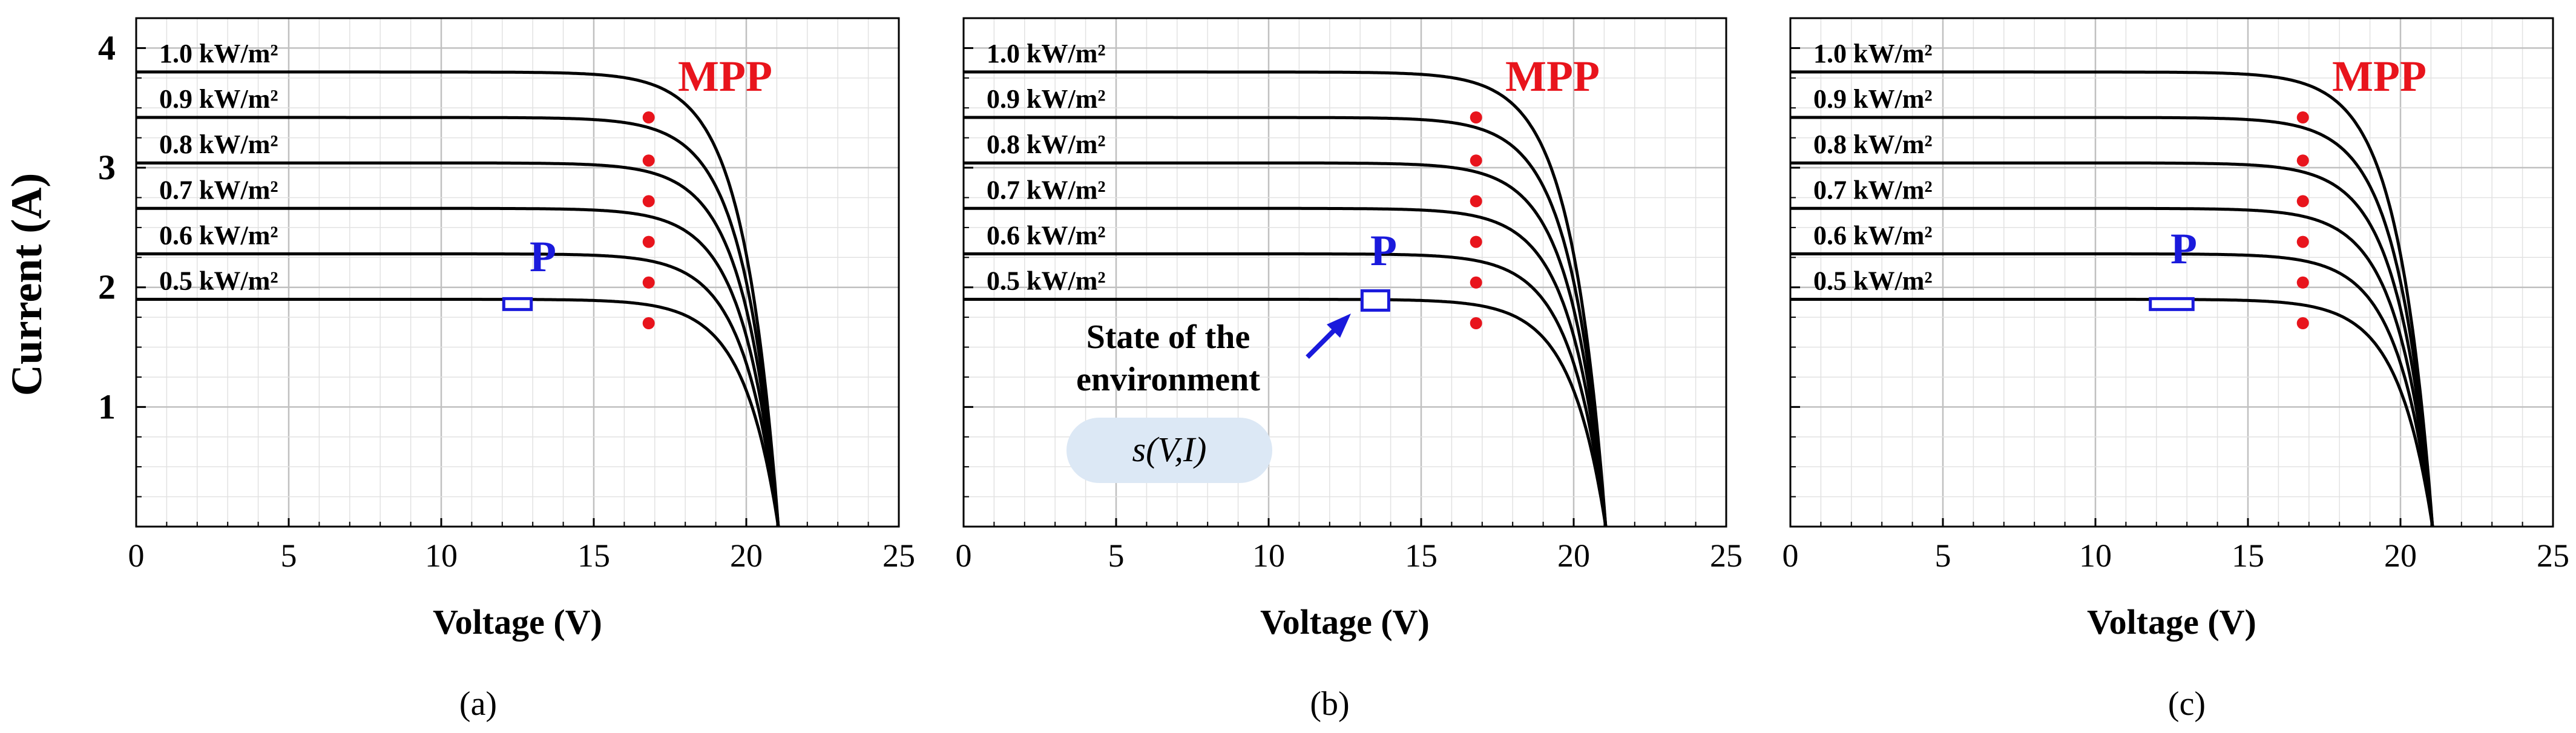 This screenshot has width=2576, height=733. What do you see at coordinates (107, 167) in the screenshot?
I see `y-tick-label: 3` at bounding box center [107, 167].